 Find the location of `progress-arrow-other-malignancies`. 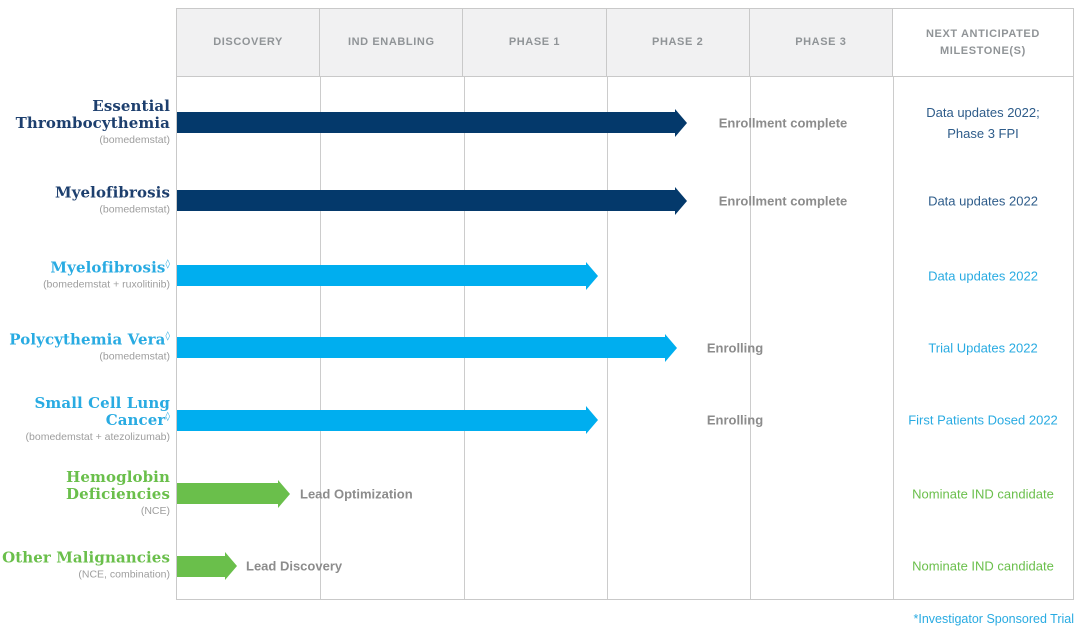

progress-arrow-other-malignancies is located at coordinates (207, 566).